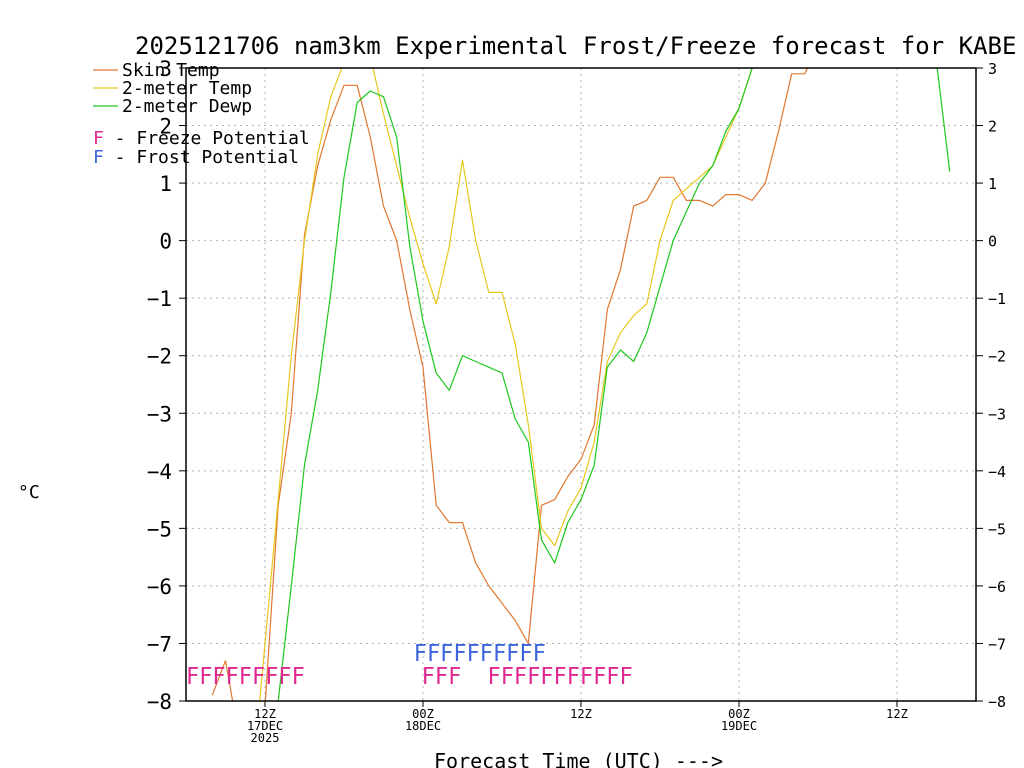  I want to click on y-tick-label-left: 2, so click(165, 127).